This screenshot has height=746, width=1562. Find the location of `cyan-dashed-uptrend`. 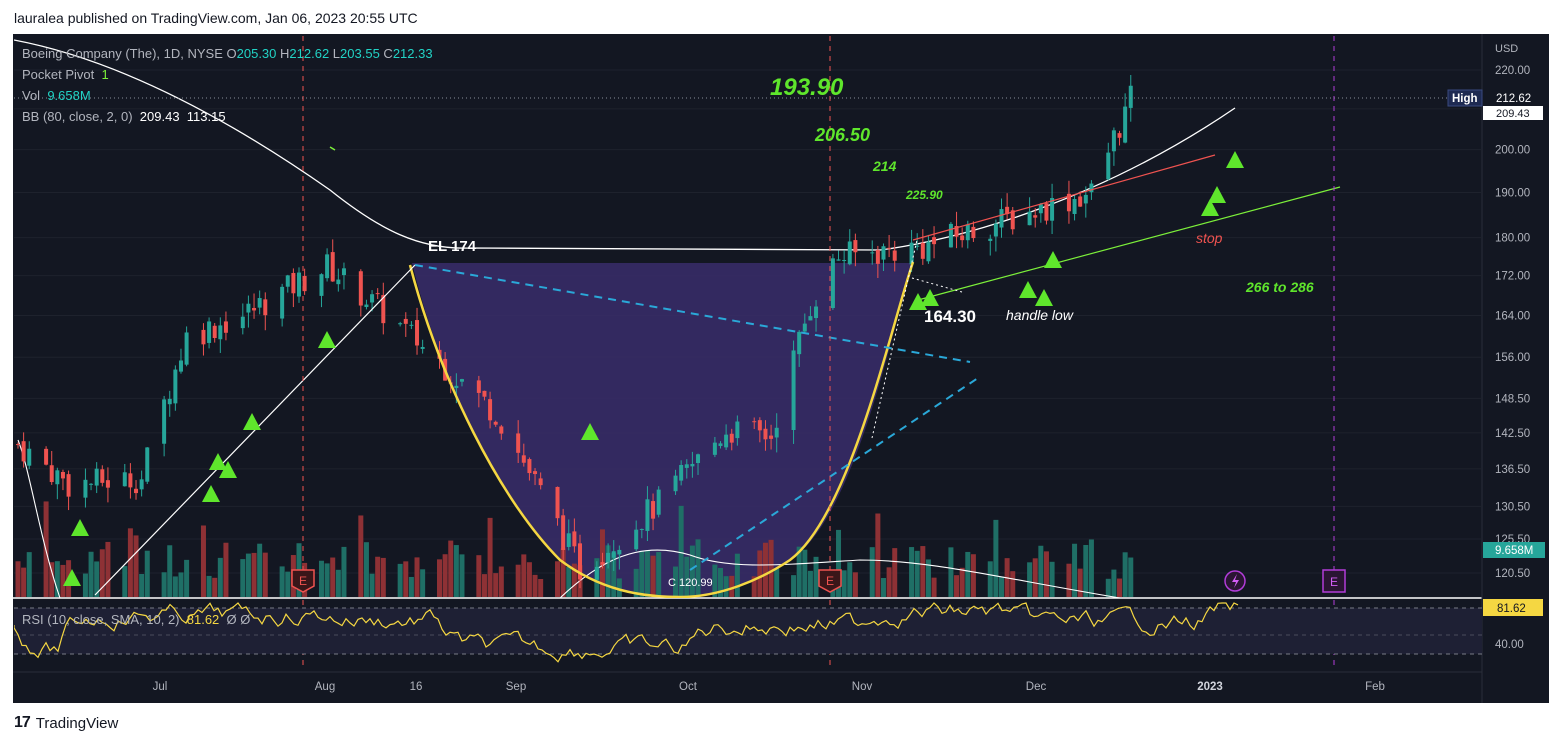

cyan-dashed-uptrend is located at coordinates (834, 474).